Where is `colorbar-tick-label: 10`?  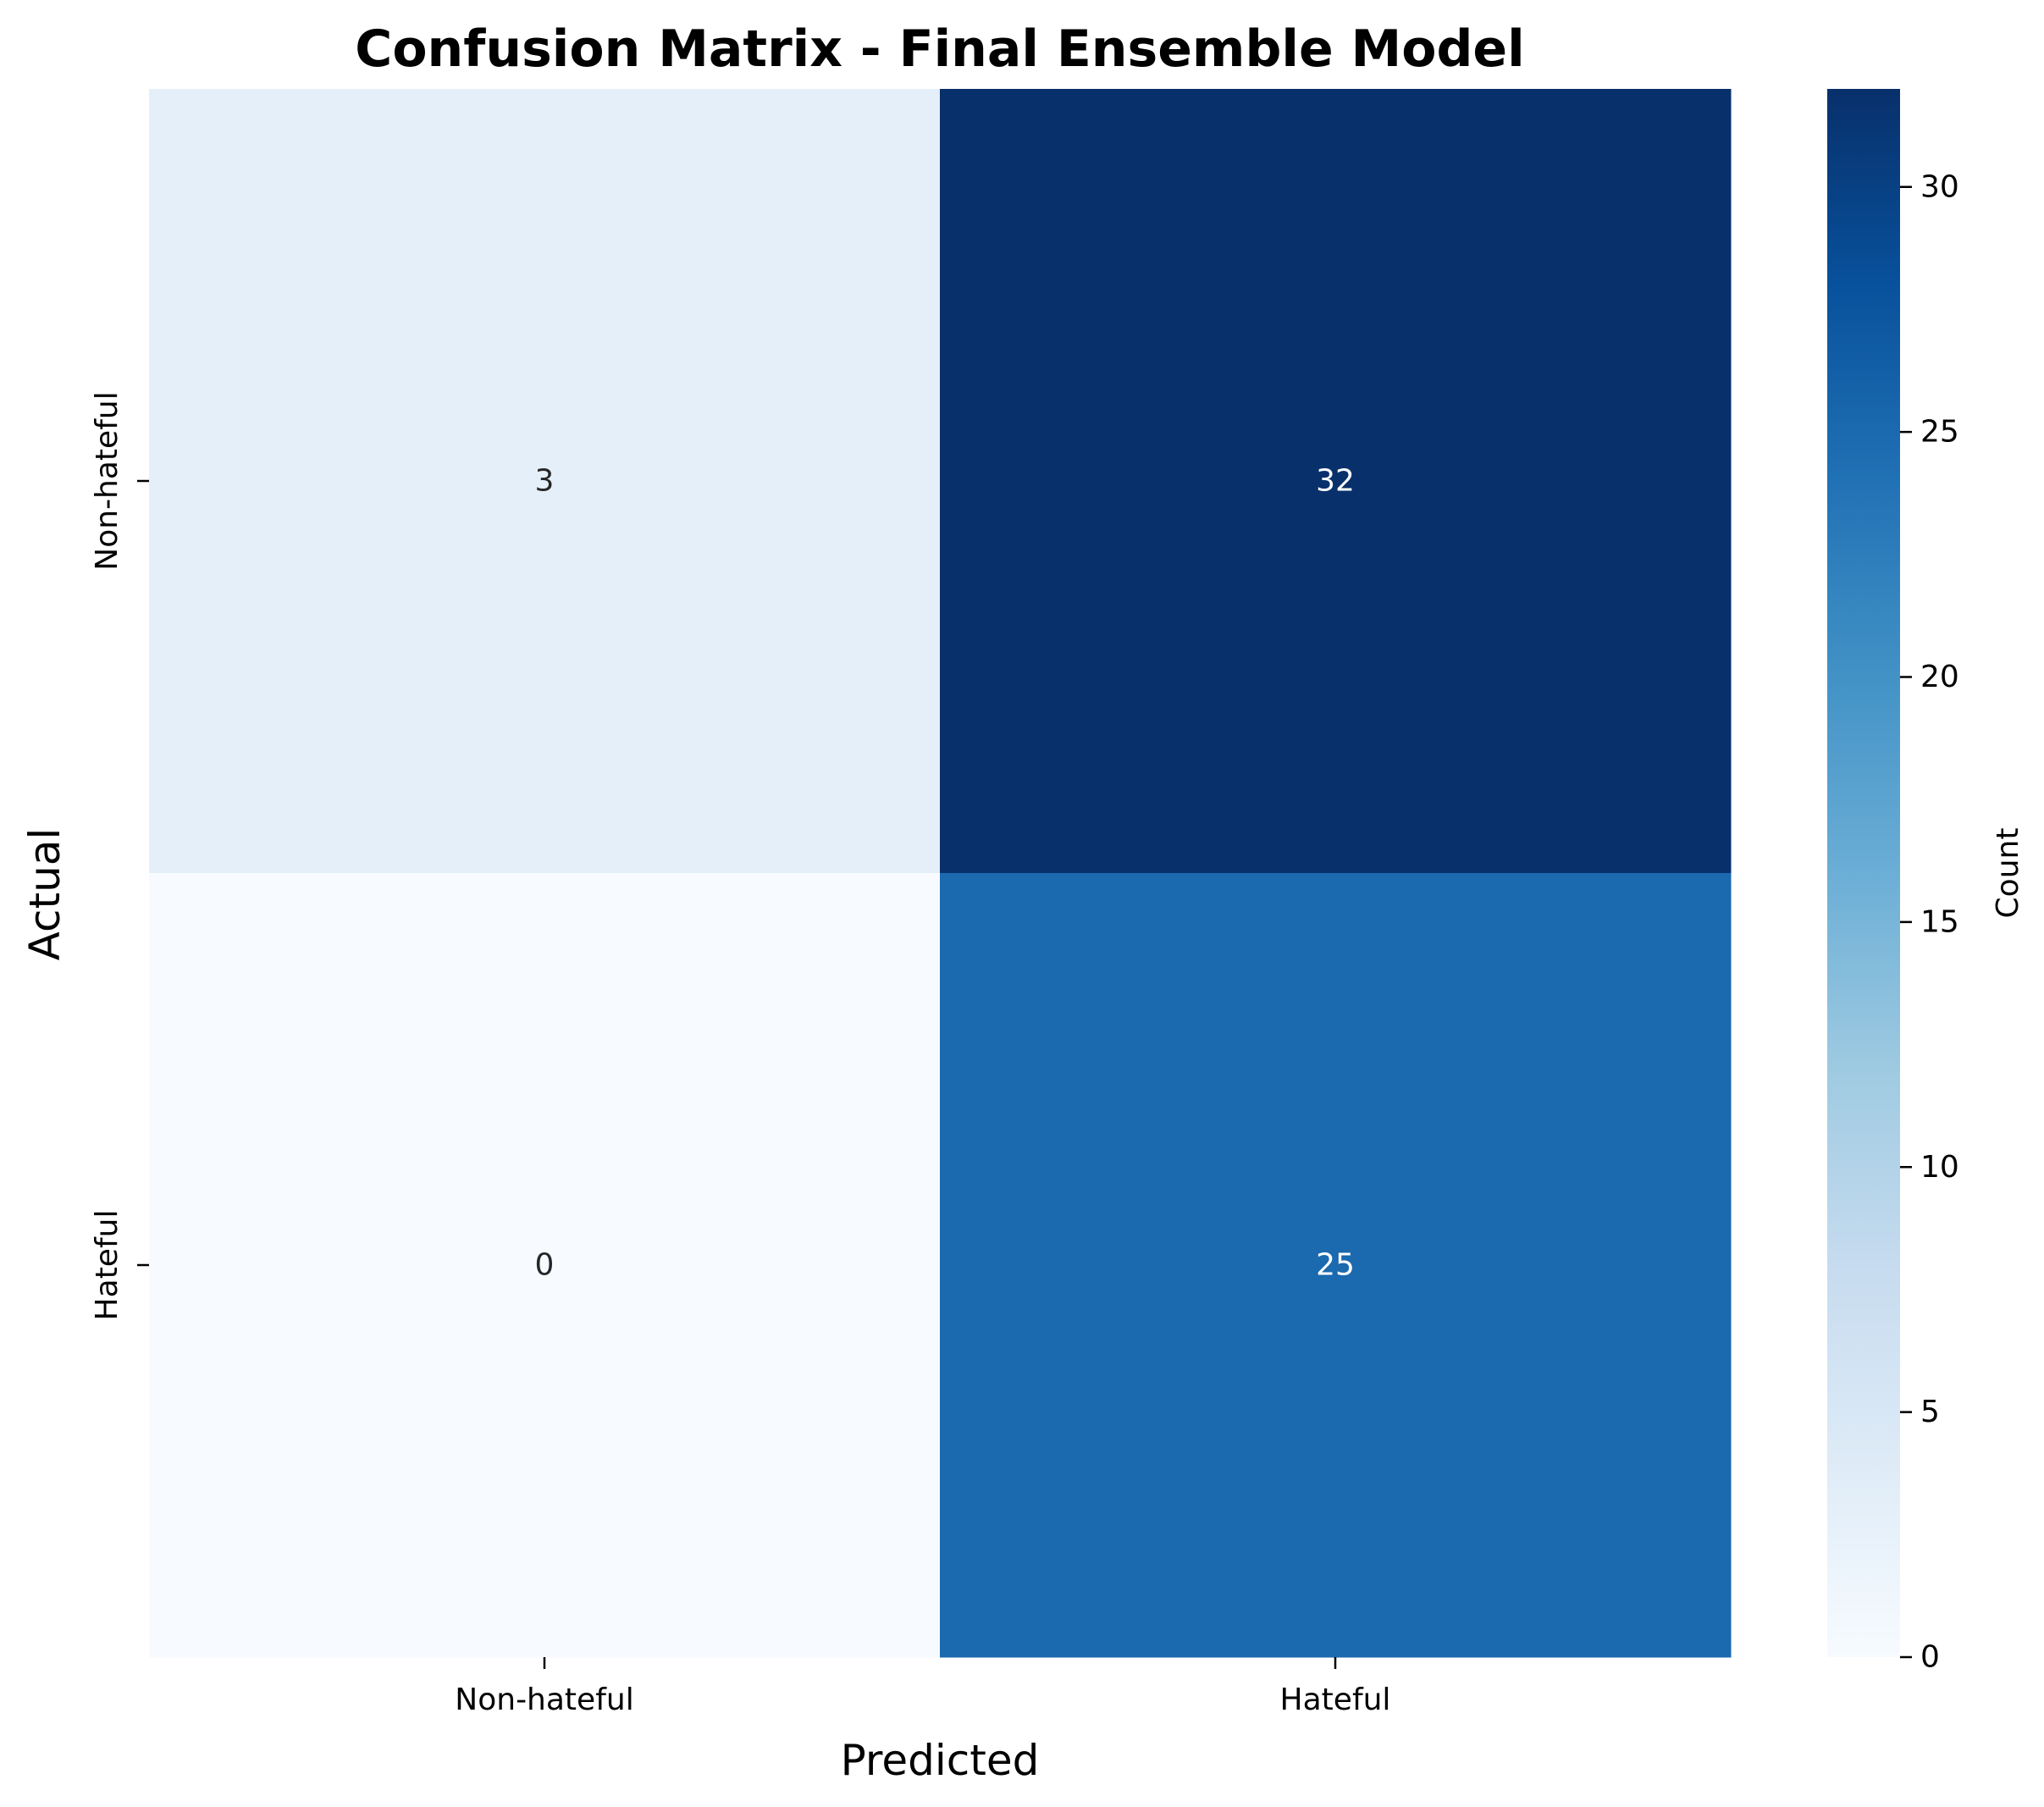
colorbar-tick-label: 10 is located at coordinates (1939, 1167).